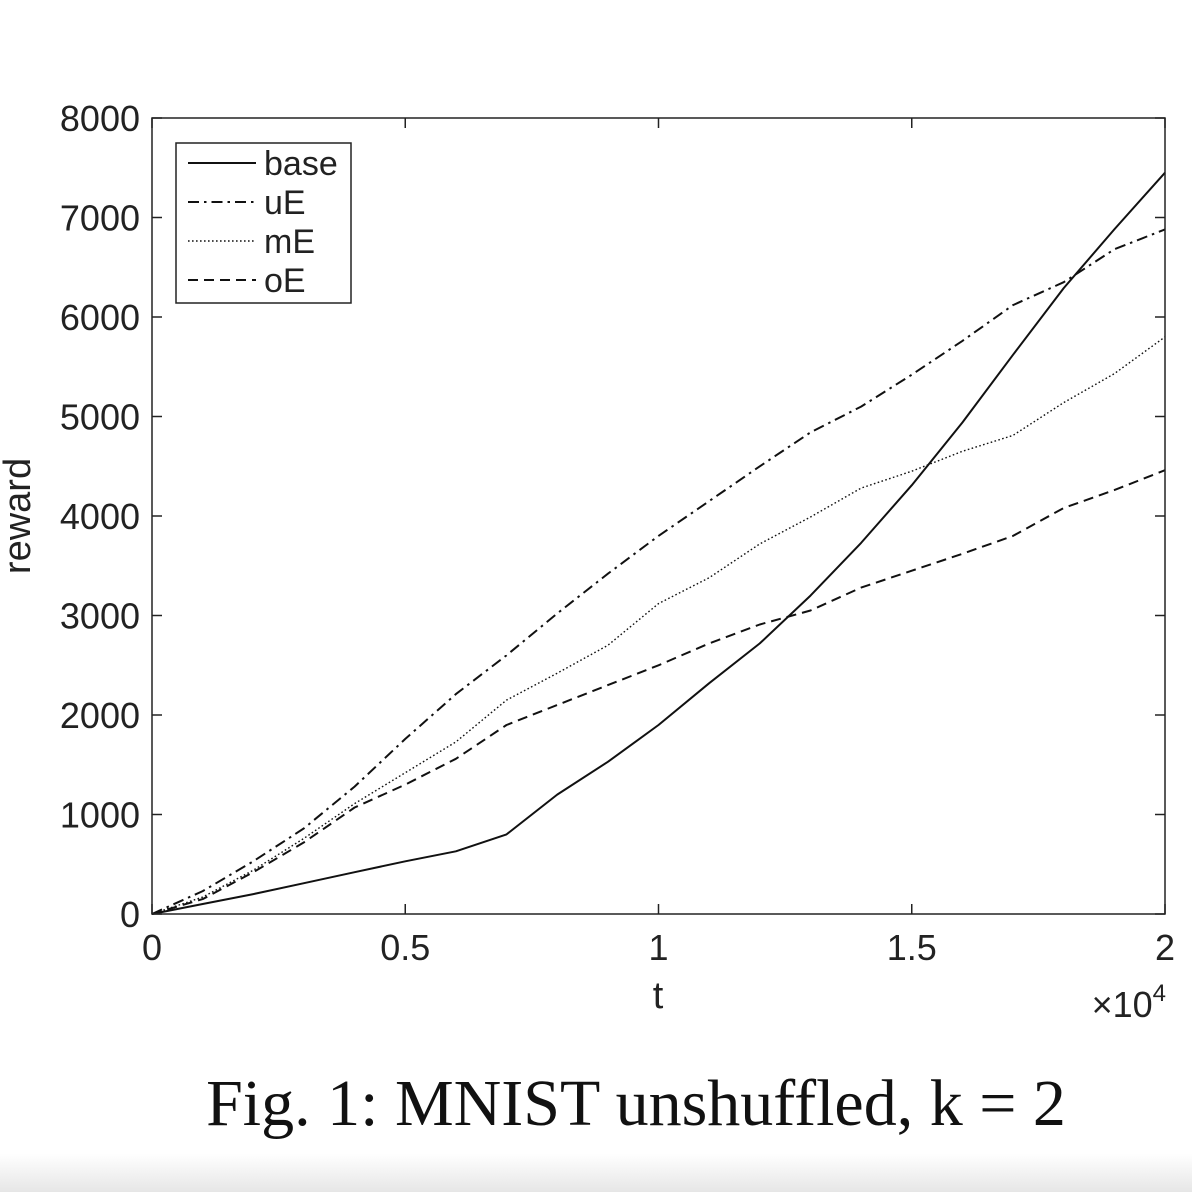 The height and width of the screenshot is (1192, 1192). What do you see at coordinates (100, 516) in the screenshot?
I see `y-tick-label: 4000` at bounding box center [100, 516].